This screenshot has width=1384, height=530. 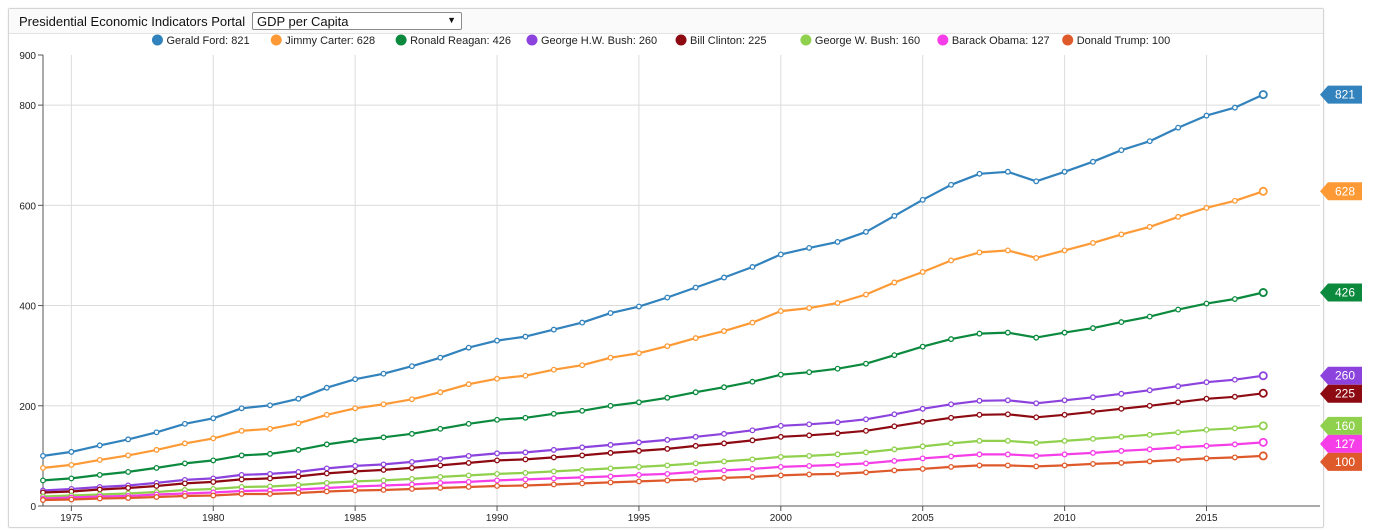 I want to click on legend-entry: Ronald Reagan: 426, so click(x=460, y=41).